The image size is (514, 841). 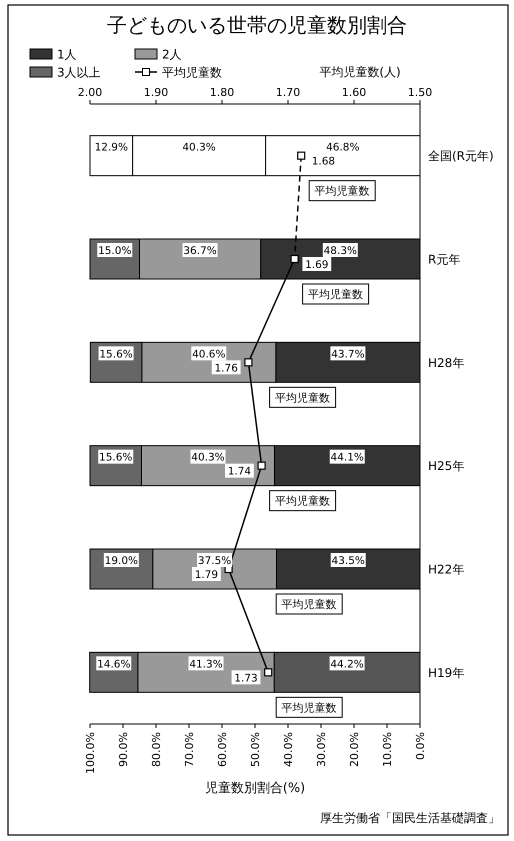 I want to click on chart-title: 子どものいる世帯の児童数別割合, so click(x=257, y=25).